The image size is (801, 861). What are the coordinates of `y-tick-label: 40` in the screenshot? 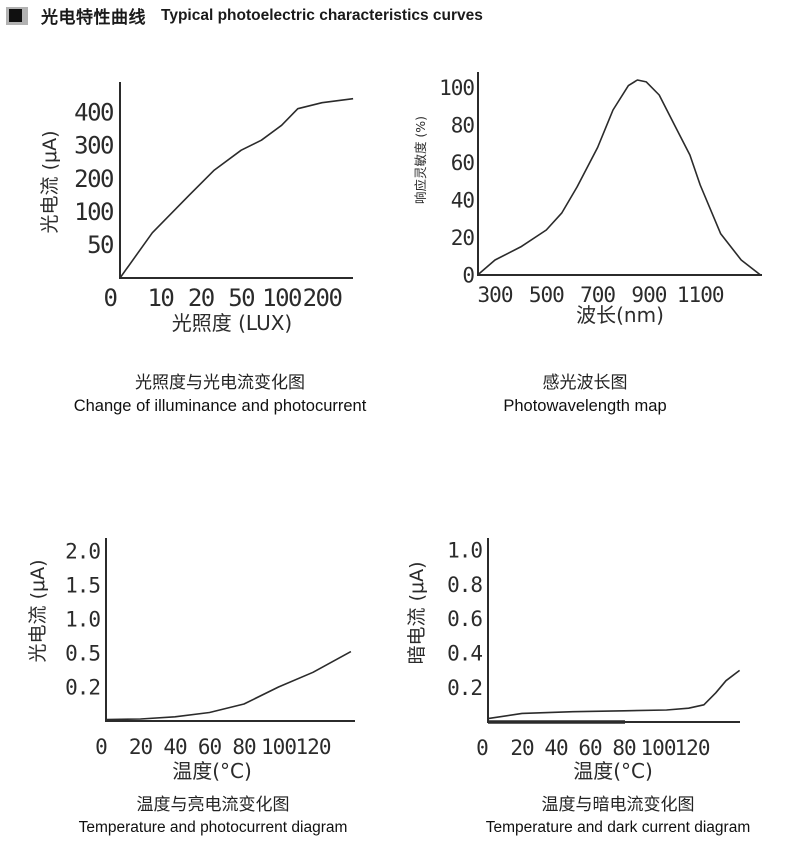 It's located at (463, 200).